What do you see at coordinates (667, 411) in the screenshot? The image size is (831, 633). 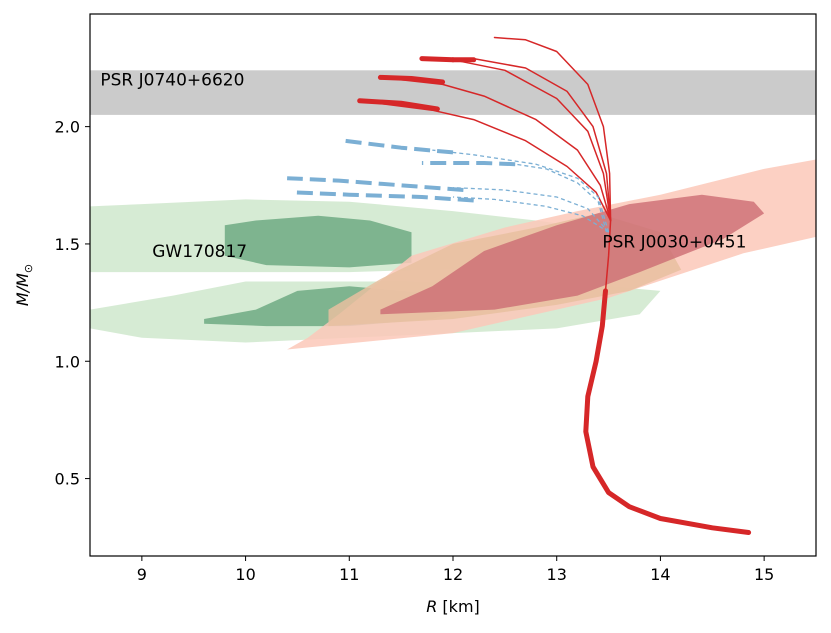 I see `red-main-stable` at bounding box center [667, 411].